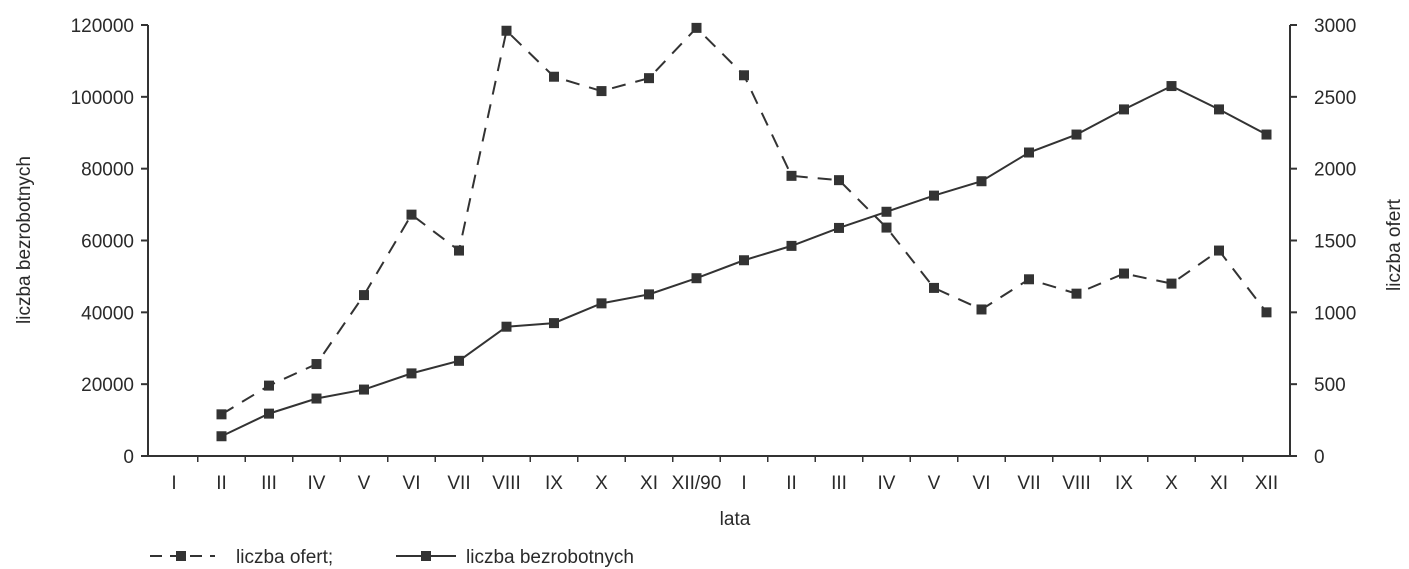 This screenshot has height=569, width=1409. What do you see at coordinates (392, 557) in the screenshot?
I see `legend: liczba ofert; liczba bezrobotnych` at bounding box center [392, 557].